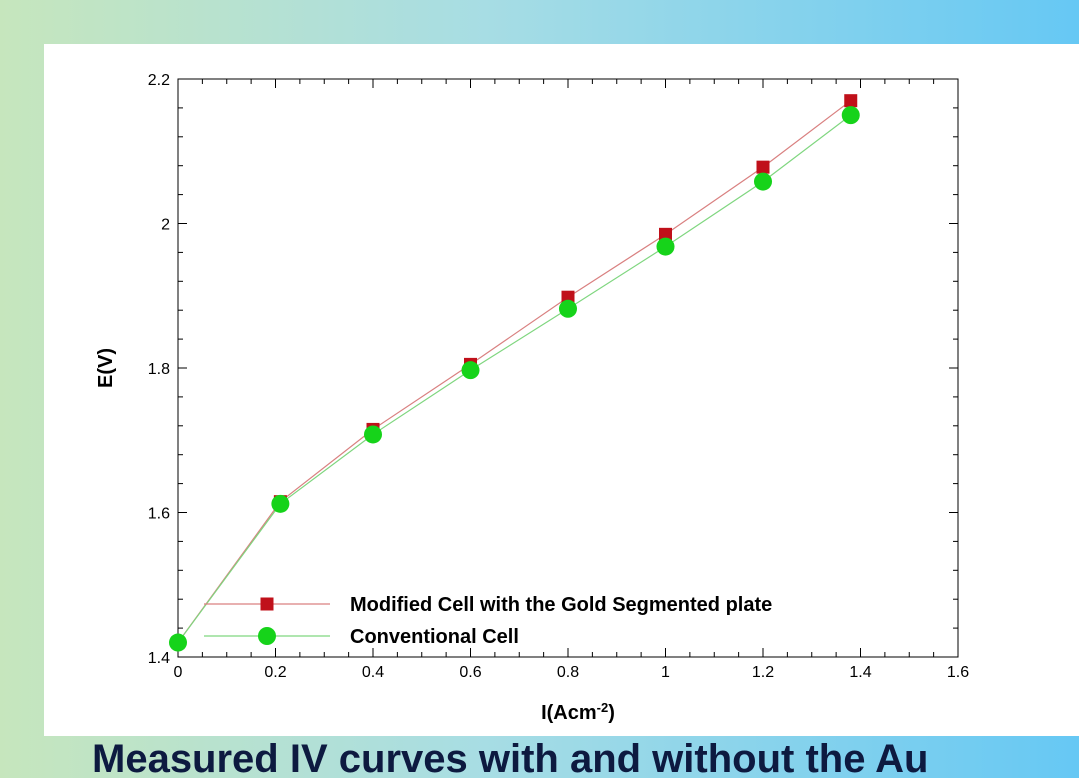 This screenshot has width=1079, height=778. I want to click on y-tick-label: 2, so click(165, 225).